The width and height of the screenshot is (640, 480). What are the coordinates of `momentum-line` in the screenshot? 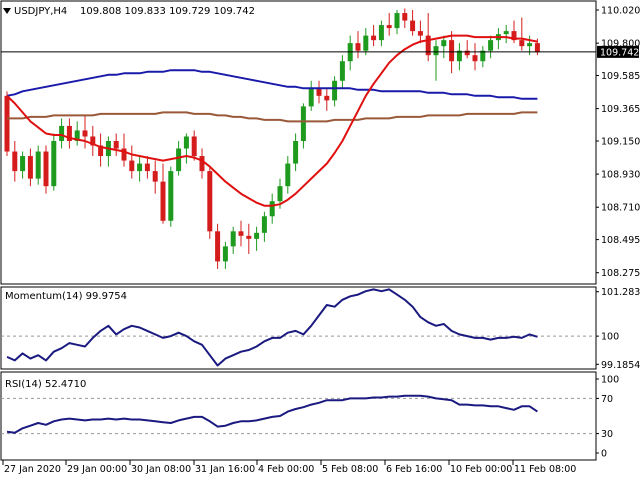 It's located at (272, 327).